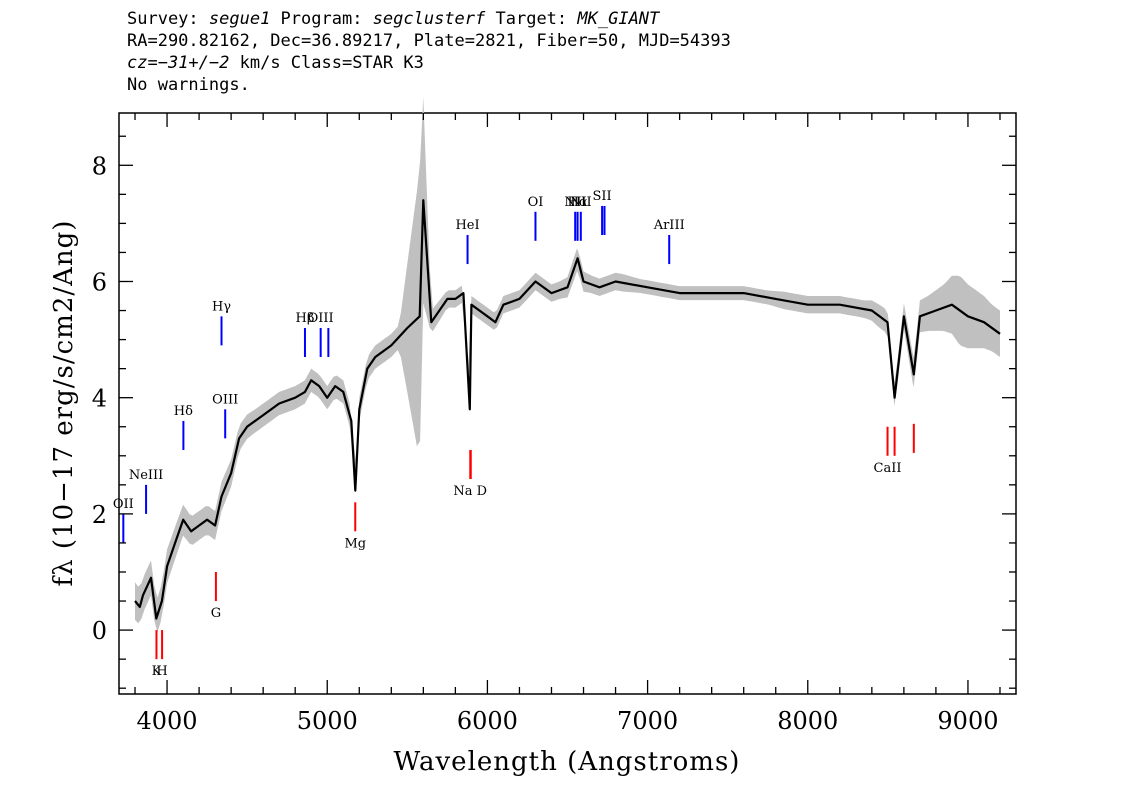  I want to click on survey-value: segue1, so click(239, 19).